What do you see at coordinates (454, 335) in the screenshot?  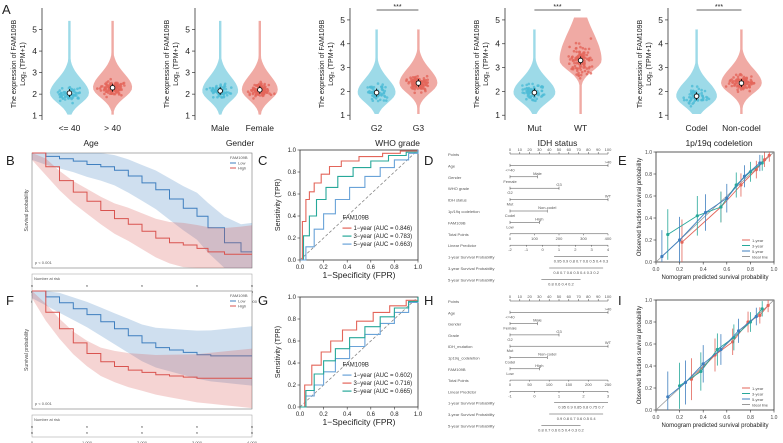 I see `nomogram-row-label: Grade` at bounding box center [454, 335].